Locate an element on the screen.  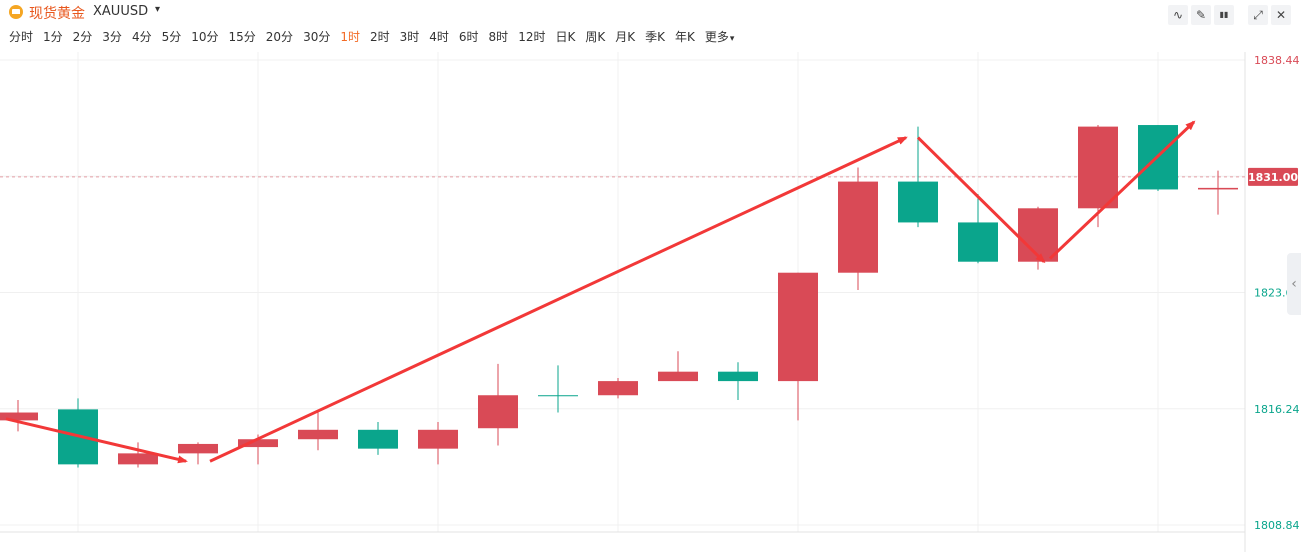
chevron-left-icon: ‹ is located at coordinates (1294, 284).